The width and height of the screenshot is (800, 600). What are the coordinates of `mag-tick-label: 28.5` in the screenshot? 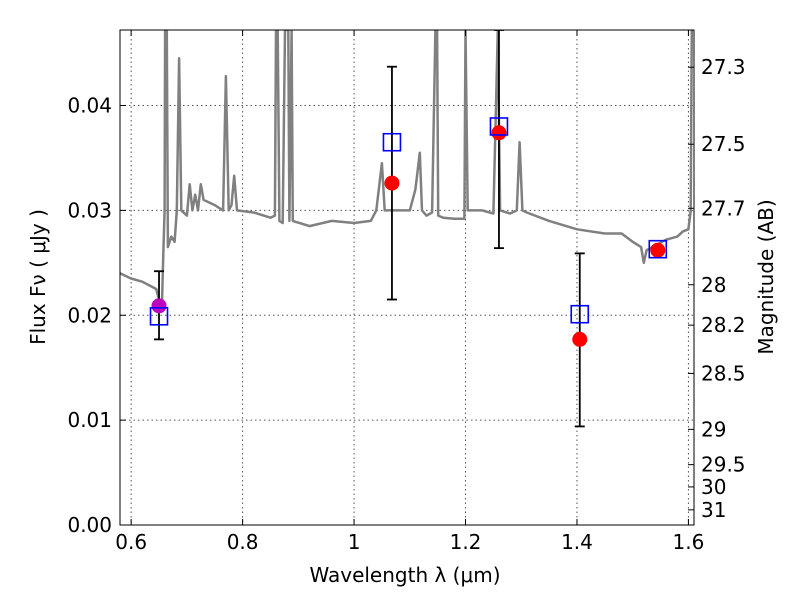 It's located at (723, 373).